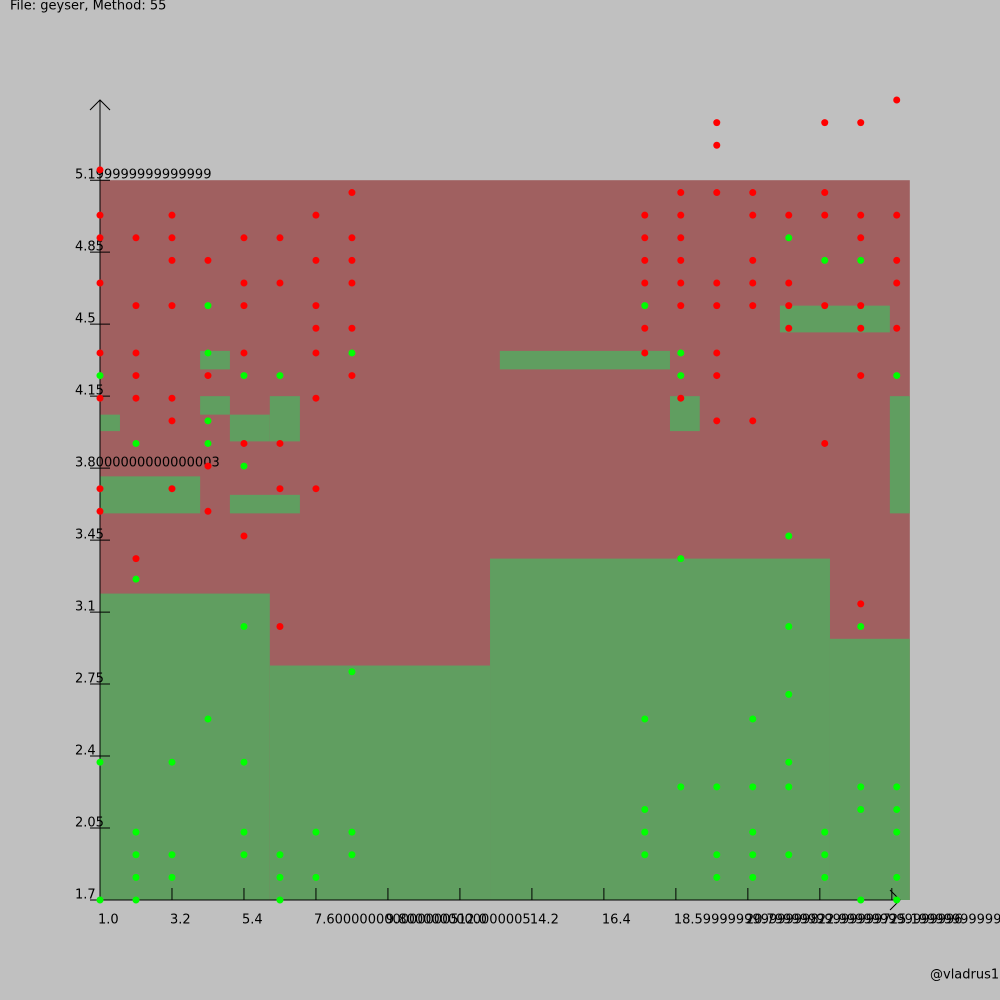 This screenshot has height=1000, width=1000. I want to click on chart-title: File: geyser, Method: 55, so click(88, 7).